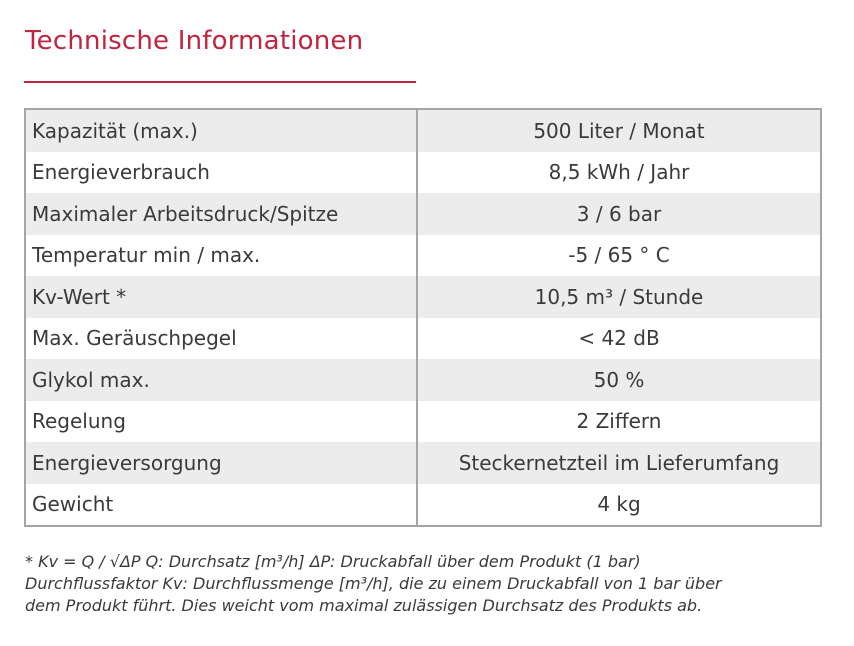  I want to click on spec-label: Energieverbrauch, so click(221, 172).